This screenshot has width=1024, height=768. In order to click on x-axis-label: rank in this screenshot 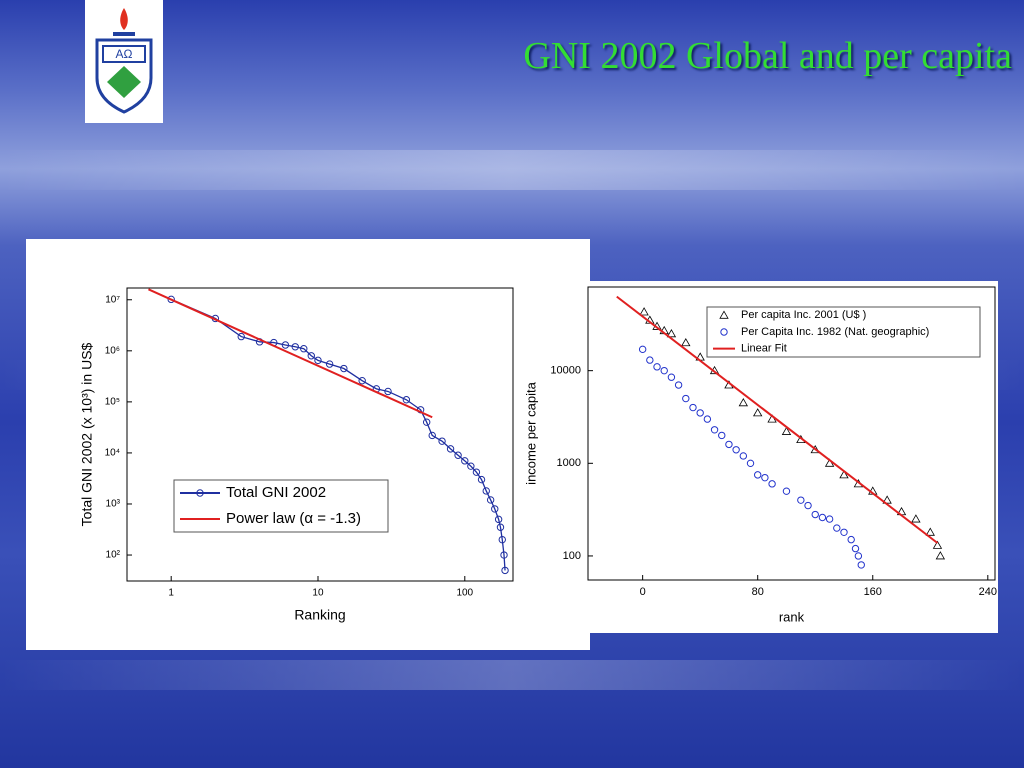, I will do `click(792, 616)`.